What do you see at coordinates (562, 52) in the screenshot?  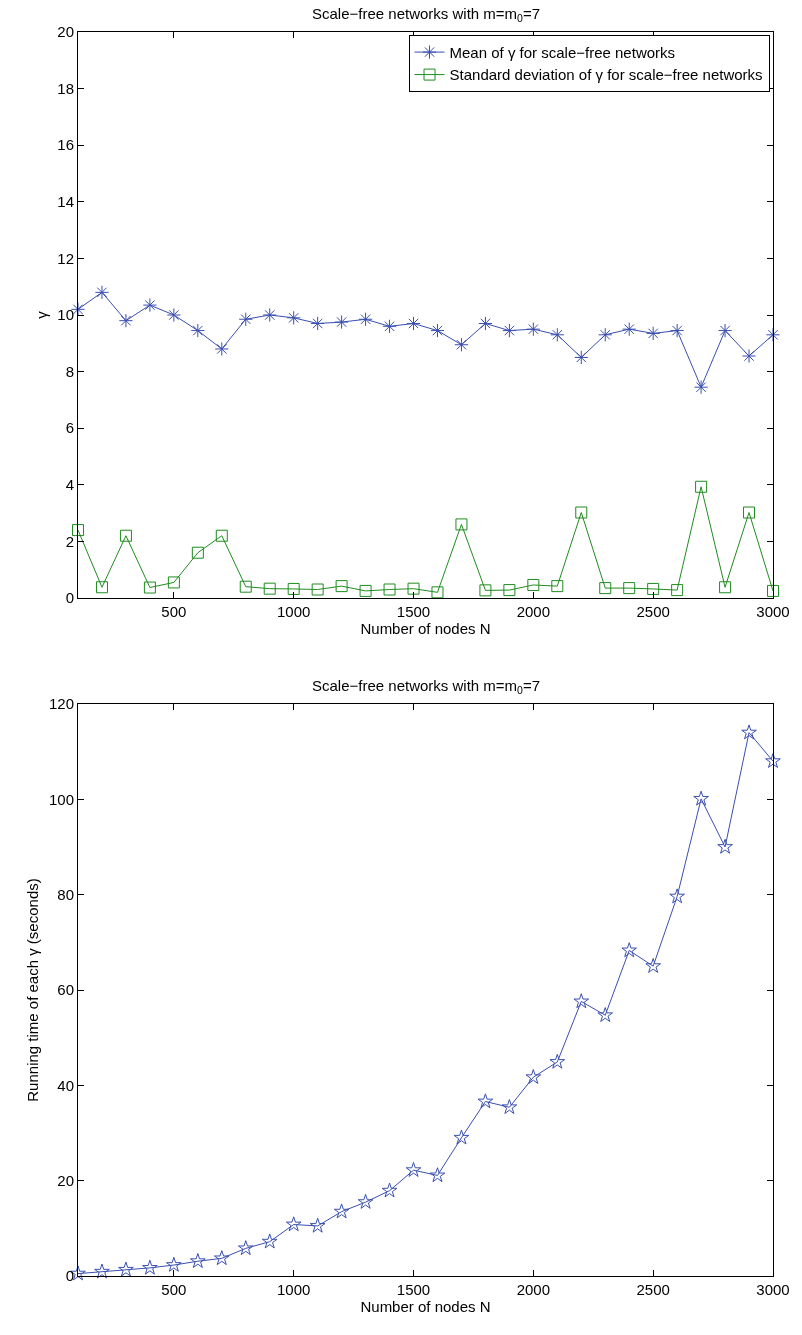 I see `legend-label: Mean of γ for scale−free networks` at bounding box center [562, 52].